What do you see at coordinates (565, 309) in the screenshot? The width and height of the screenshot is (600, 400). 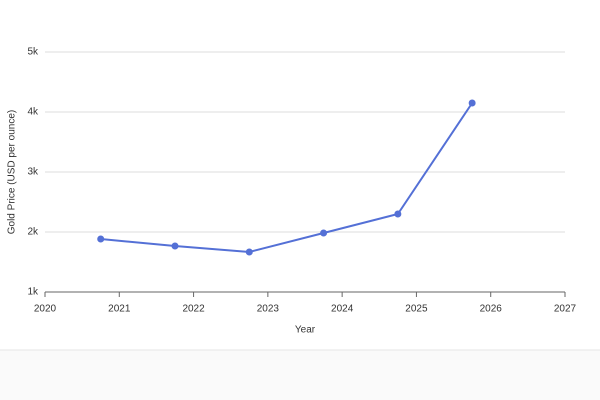 I see `x-tick-label: 2027` at bounding box center [565, 309].